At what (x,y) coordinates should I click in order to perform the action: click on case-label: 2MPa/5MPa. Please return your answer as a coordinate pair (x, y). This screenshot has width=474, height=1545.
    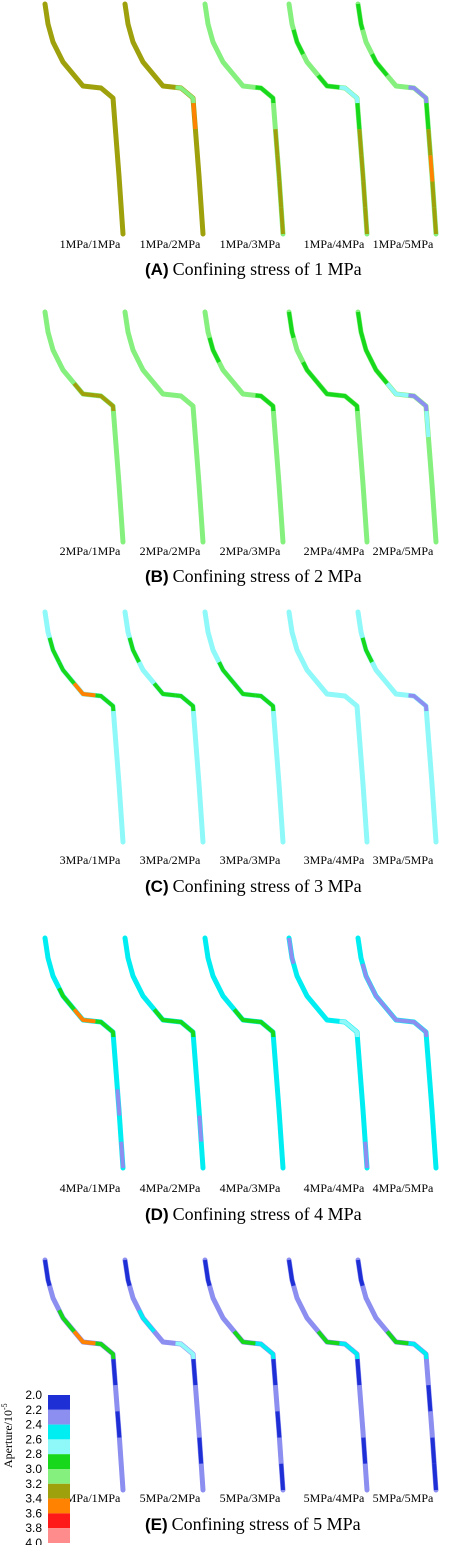
    Looking at the image, I should click on (403, 551).